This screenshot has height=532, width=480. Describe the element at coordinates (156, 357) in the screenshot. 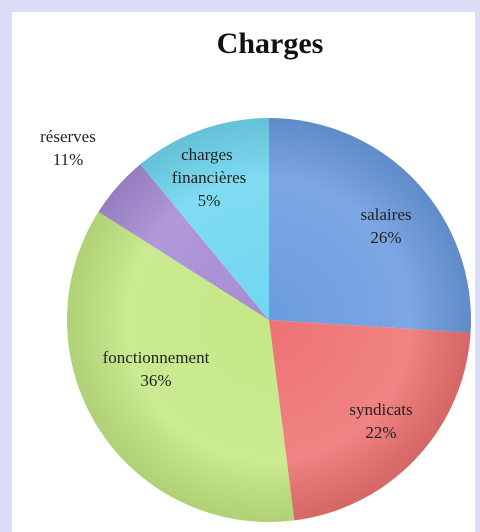

I see `slice-label: fonctionnement` at that location.